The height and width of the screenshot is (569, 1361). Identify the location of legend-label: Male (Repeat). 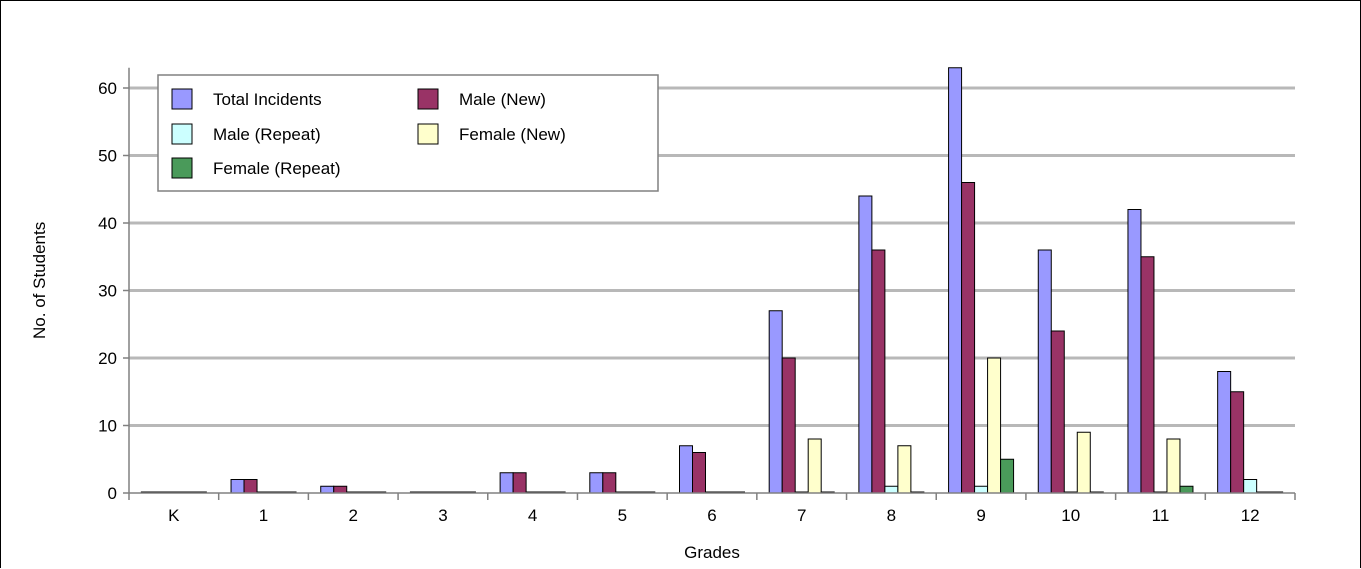
(267, 134).